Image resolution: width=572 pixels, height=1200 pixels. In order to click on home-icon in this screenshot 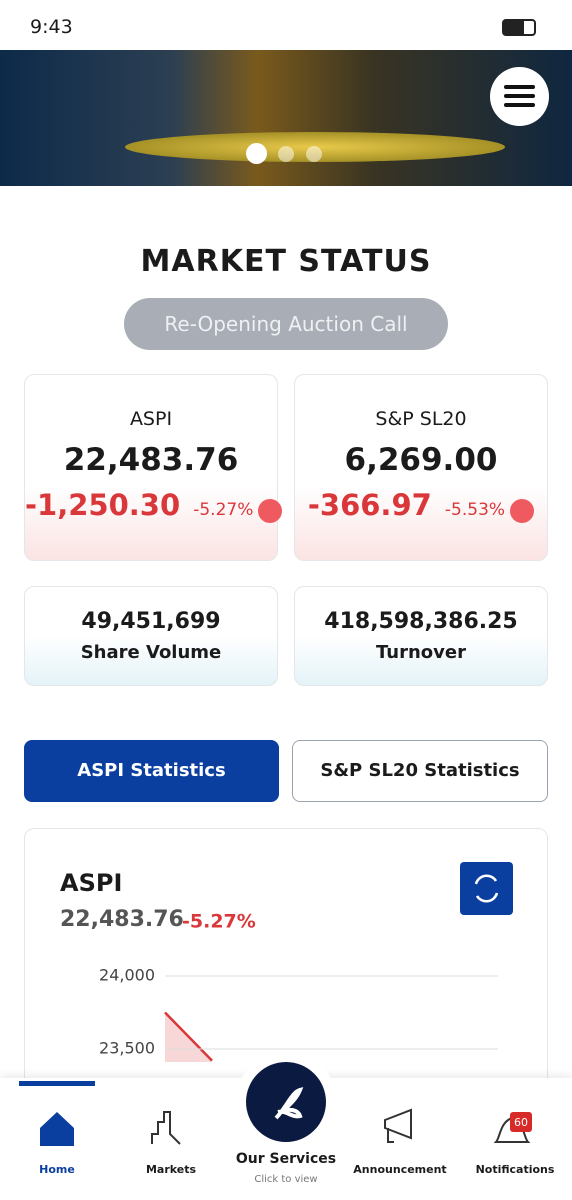, I will do `click(57, 1129)`.